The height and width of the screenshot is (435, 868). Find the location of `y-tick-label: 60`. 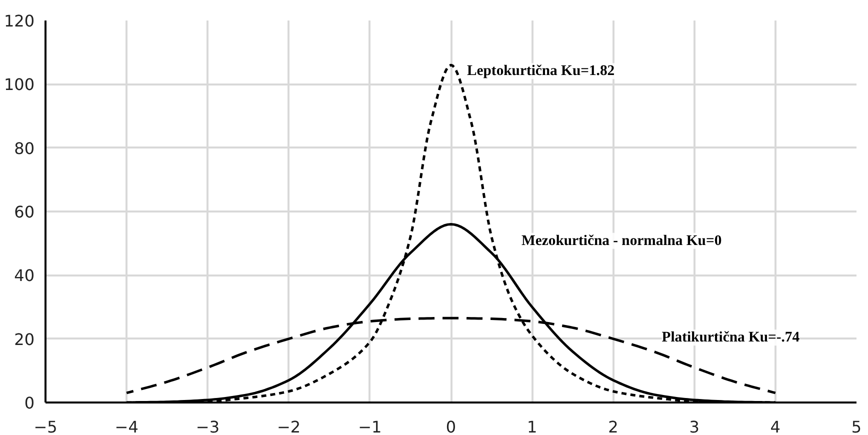

y-tick-label: 60 is located at coordinates (24, 212).